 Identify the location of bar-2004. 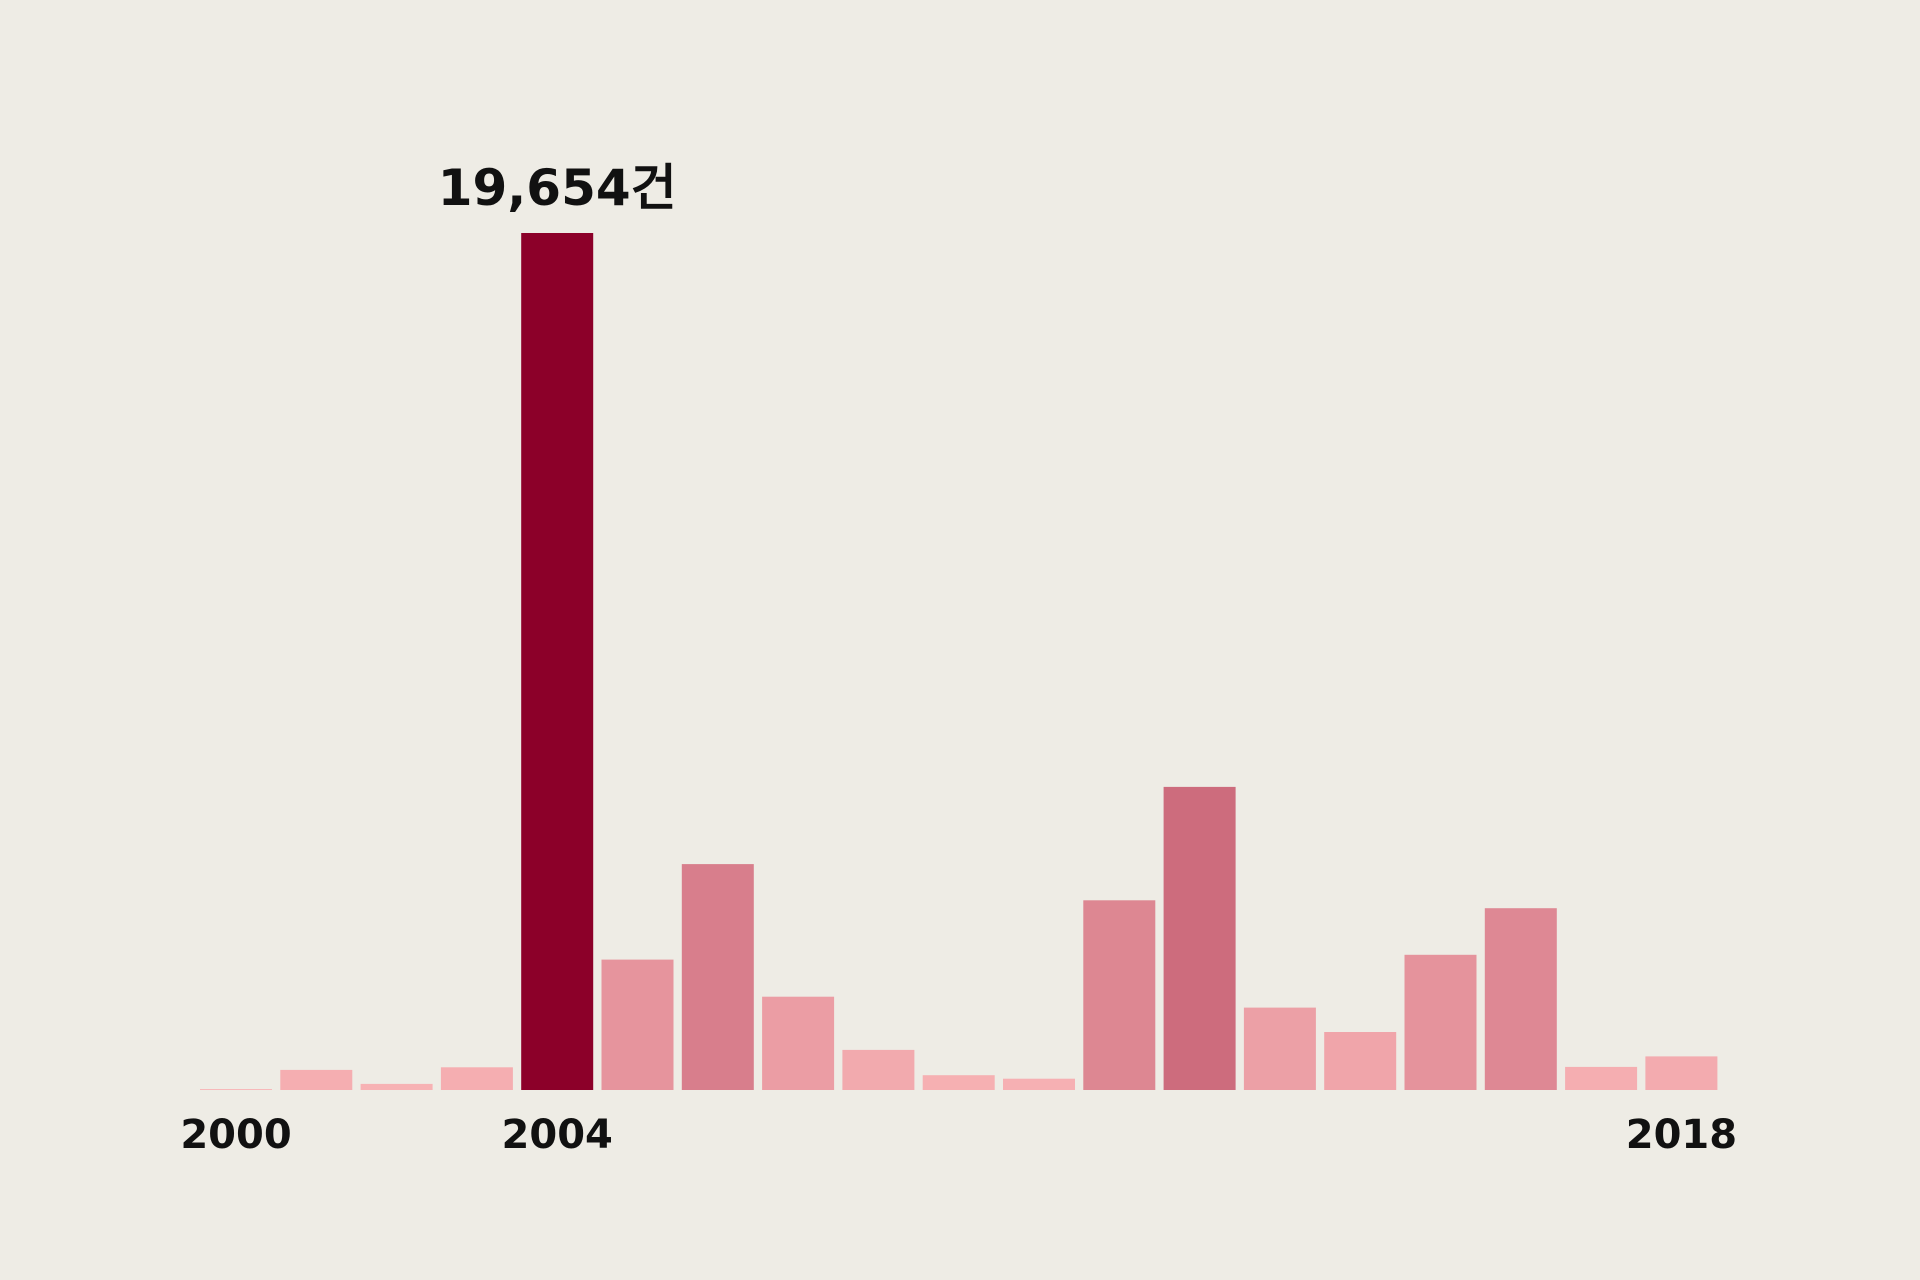
(557, 661).